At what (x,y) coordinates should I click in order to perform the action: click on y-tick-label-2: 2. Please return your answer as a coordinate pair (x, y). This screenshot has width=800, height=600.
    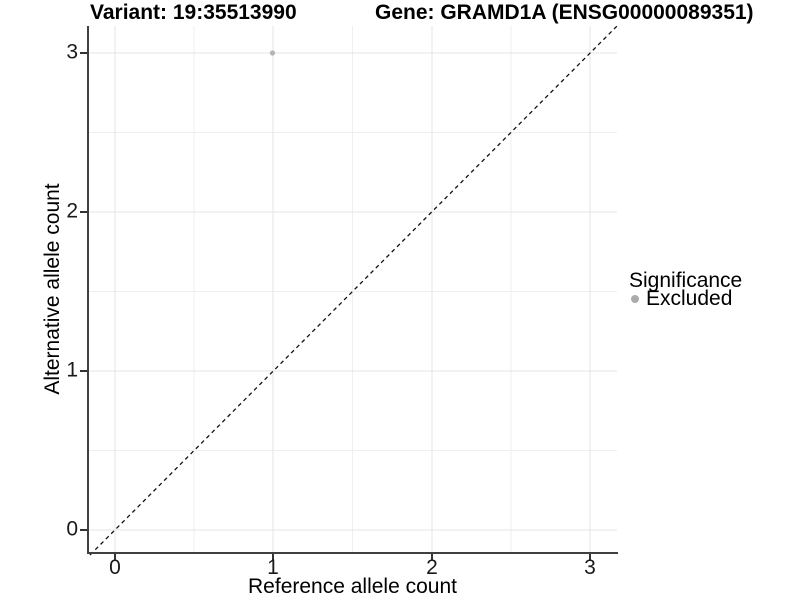
    Looking at the image, I should click on (72, 211).